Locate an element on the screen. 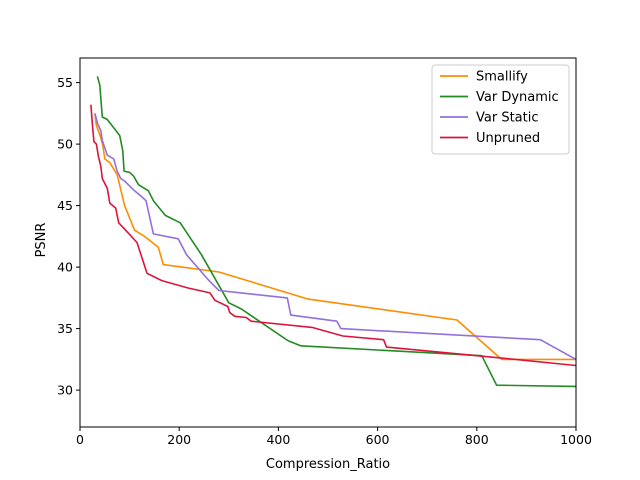 This screenshot has height=480, width=640. legend: Smallify Var Dynamic Var Static Unpruned is located at coordinates (500, 109).